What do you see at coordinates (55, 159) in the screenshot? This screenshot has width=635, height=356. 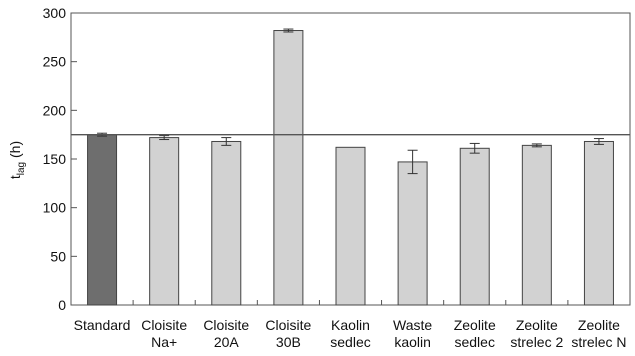 I see `y-tick-label: 150` at bounding box center [55, 159].